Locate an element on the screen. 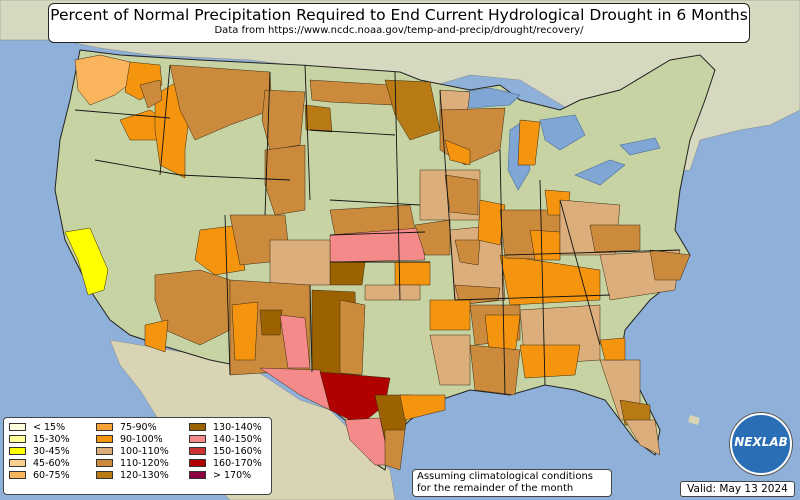 This screenshot has height=500, width=800. legend-item: > 170% is located at coordinates (225, 475).